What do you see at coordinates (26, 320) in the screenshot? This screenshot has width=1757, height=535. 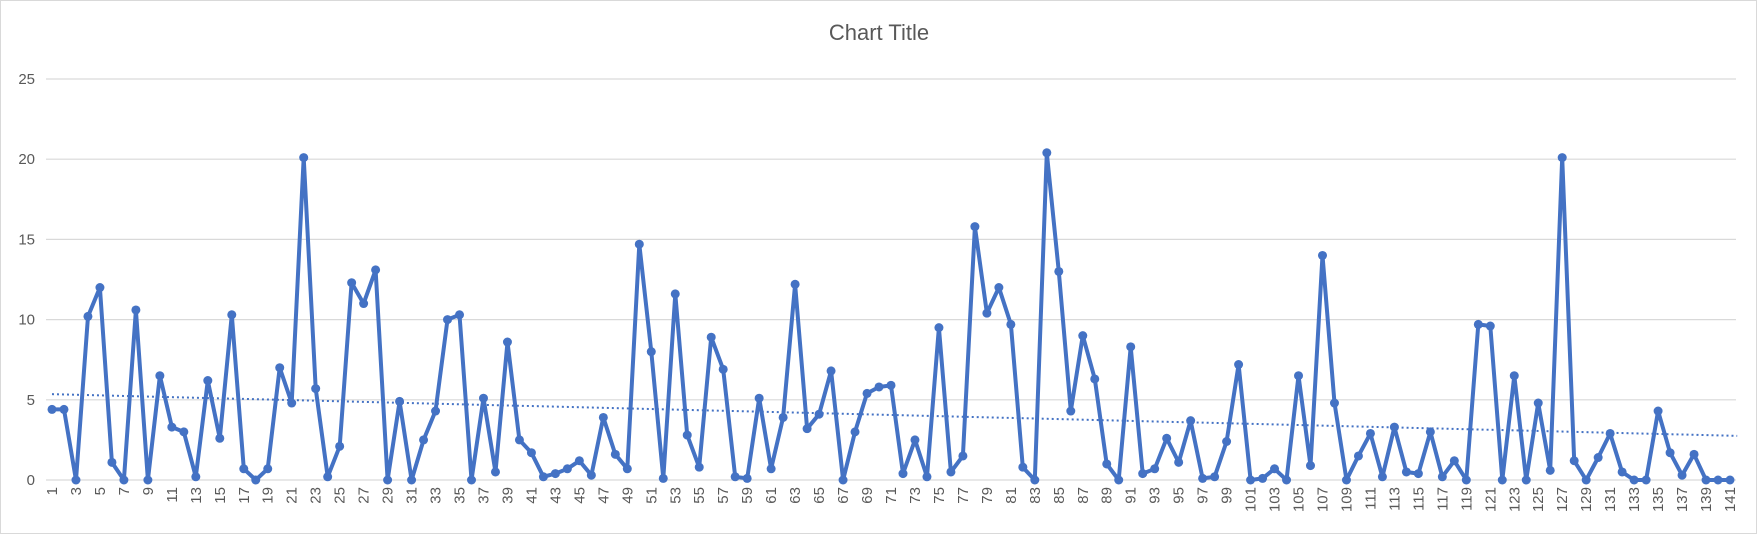 I see `y-tick-label: 10` at bounding box center [26, 320].